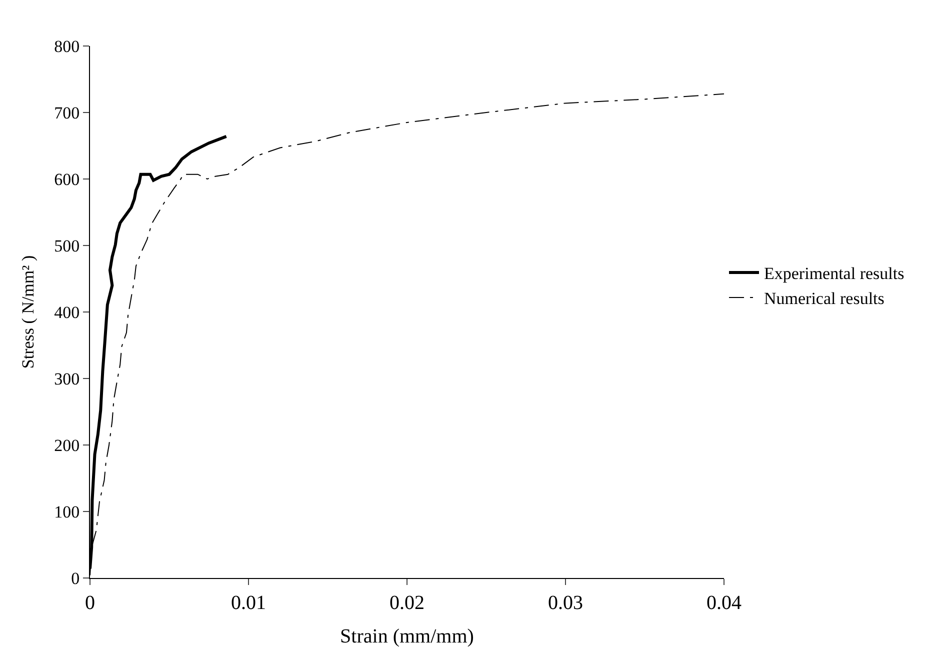 This screenshot has height=664, width=938. What do you see at coordinates (248, 603) in the screenshot?
I see `x-tick-label: 0.01` at bounding box center [248, 603].